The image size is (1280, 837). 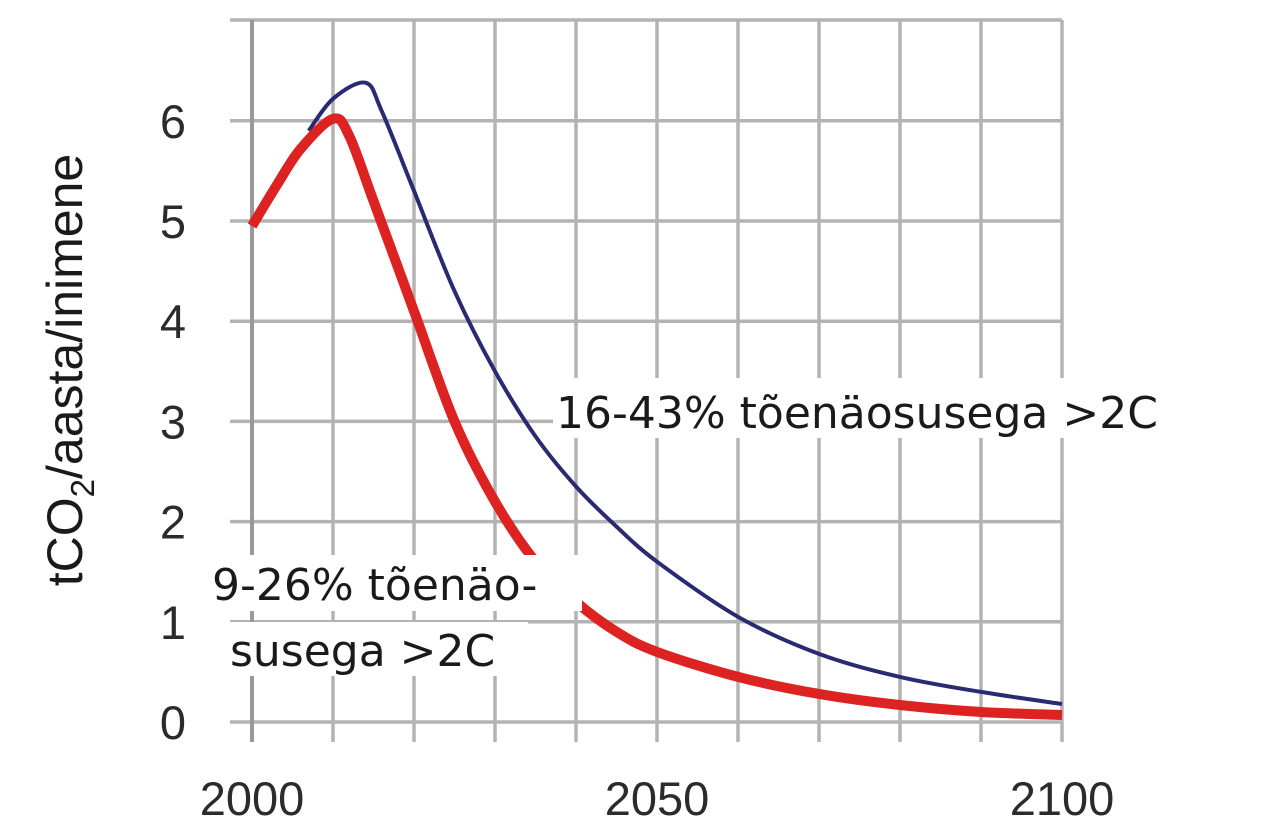 I want to click on annotation-upper-bg, so click(x=895, y=408).